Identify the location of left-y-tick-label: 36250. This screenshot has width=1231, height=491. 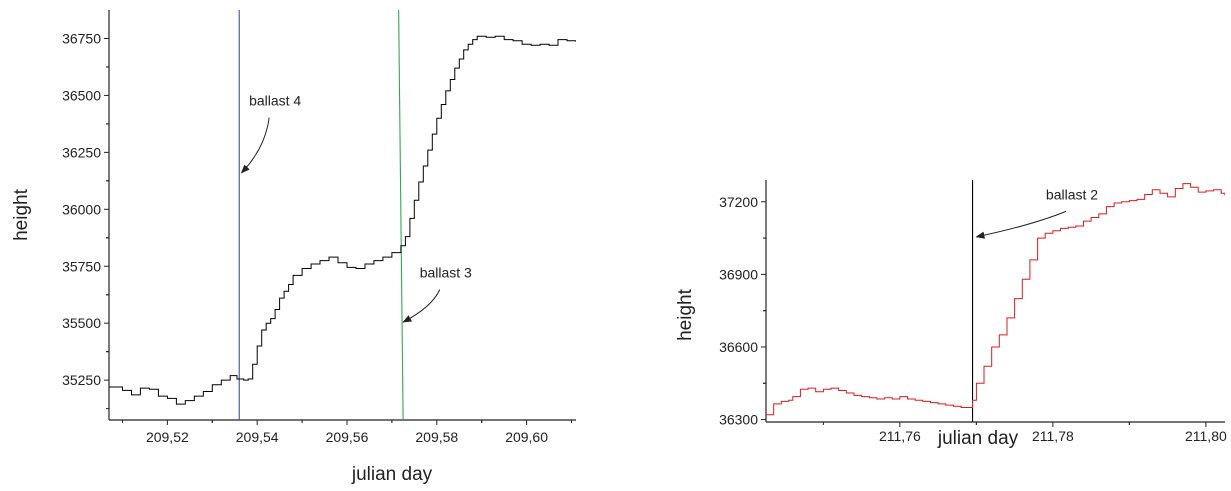
(81, 152).